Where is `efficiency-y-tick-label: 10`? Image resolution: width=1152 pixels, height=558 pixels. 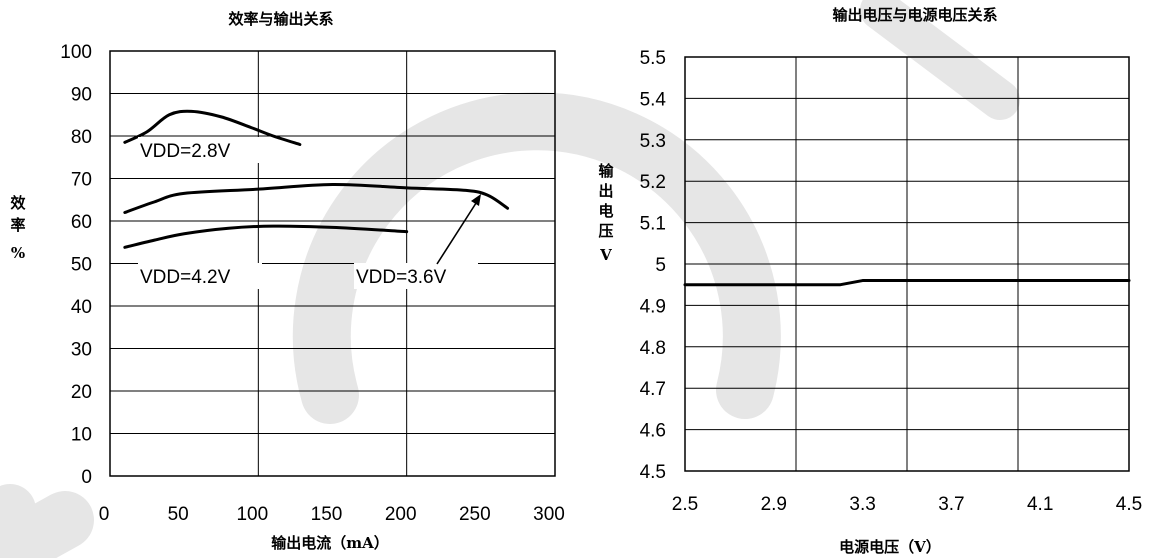
efficiency-y-tick-label: 10 is located at coordinates (81, 435).